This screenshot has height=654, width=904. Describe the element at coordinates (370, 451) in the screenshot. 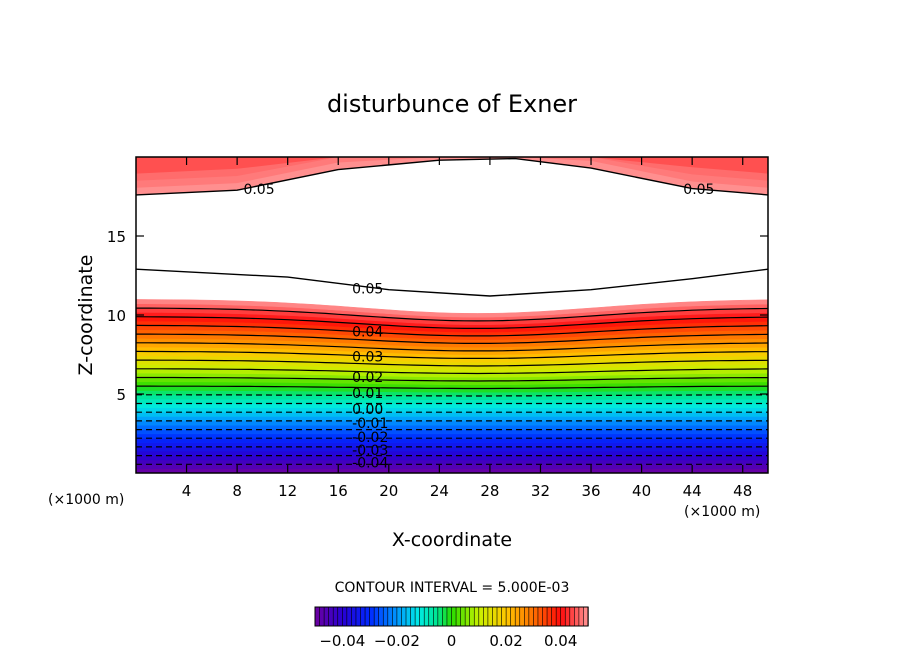

I see `contour-label: -0.03` at that location.